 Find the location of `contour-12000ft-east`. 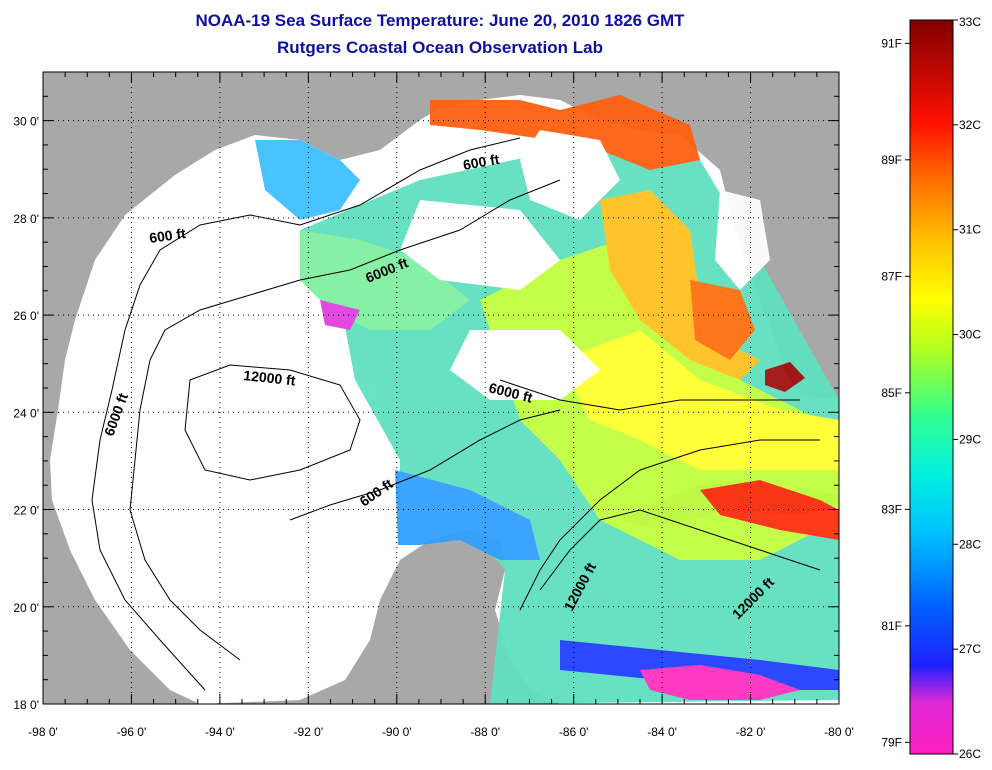

contour-12000ft-east is located at coordinates (680, 550).